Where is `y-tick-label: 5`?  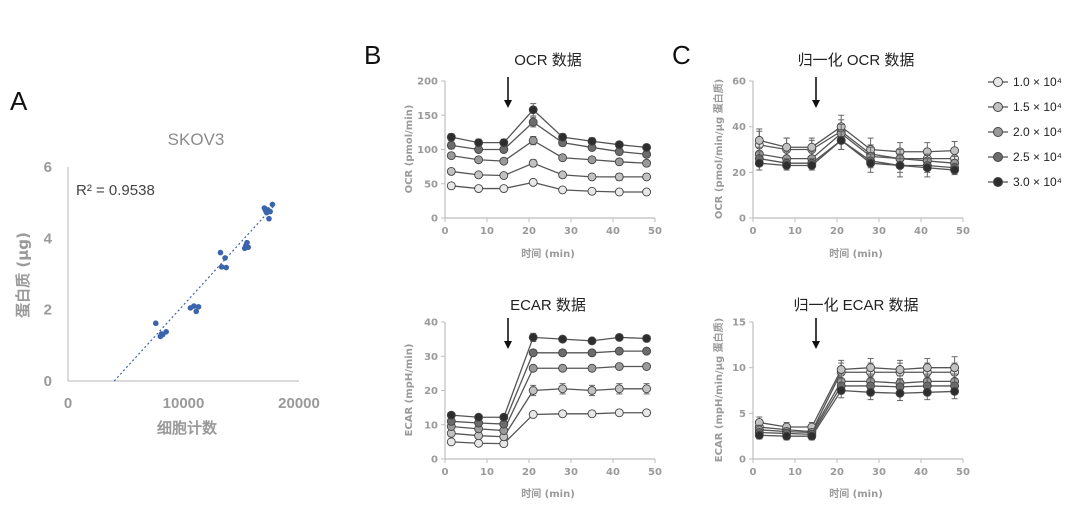 y-tick-label: 5 is located at coordinates (742, 414).